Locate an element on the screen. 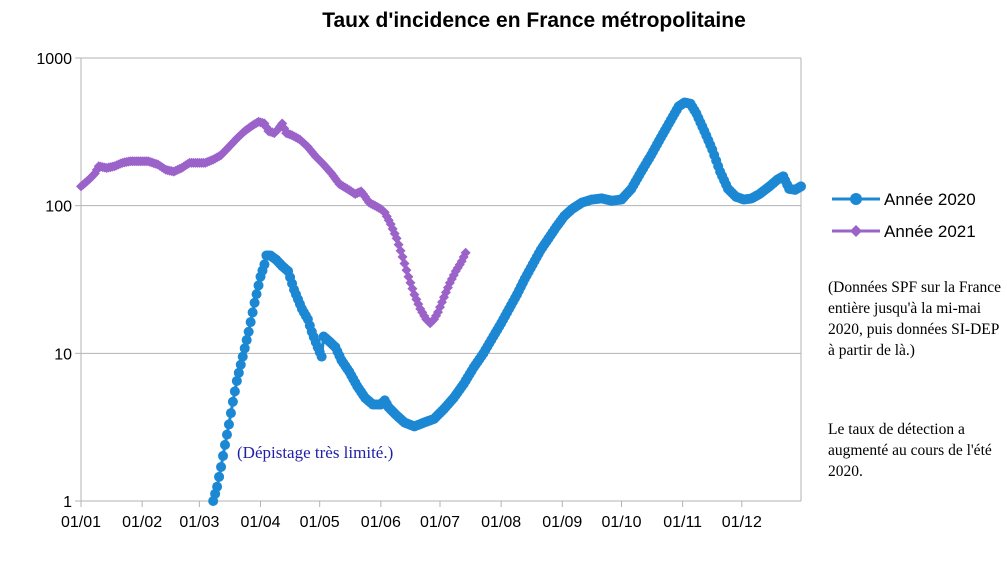 The image size is (1007, 561). x-tick-label: 01/05 is located at coordinates (320, 522).